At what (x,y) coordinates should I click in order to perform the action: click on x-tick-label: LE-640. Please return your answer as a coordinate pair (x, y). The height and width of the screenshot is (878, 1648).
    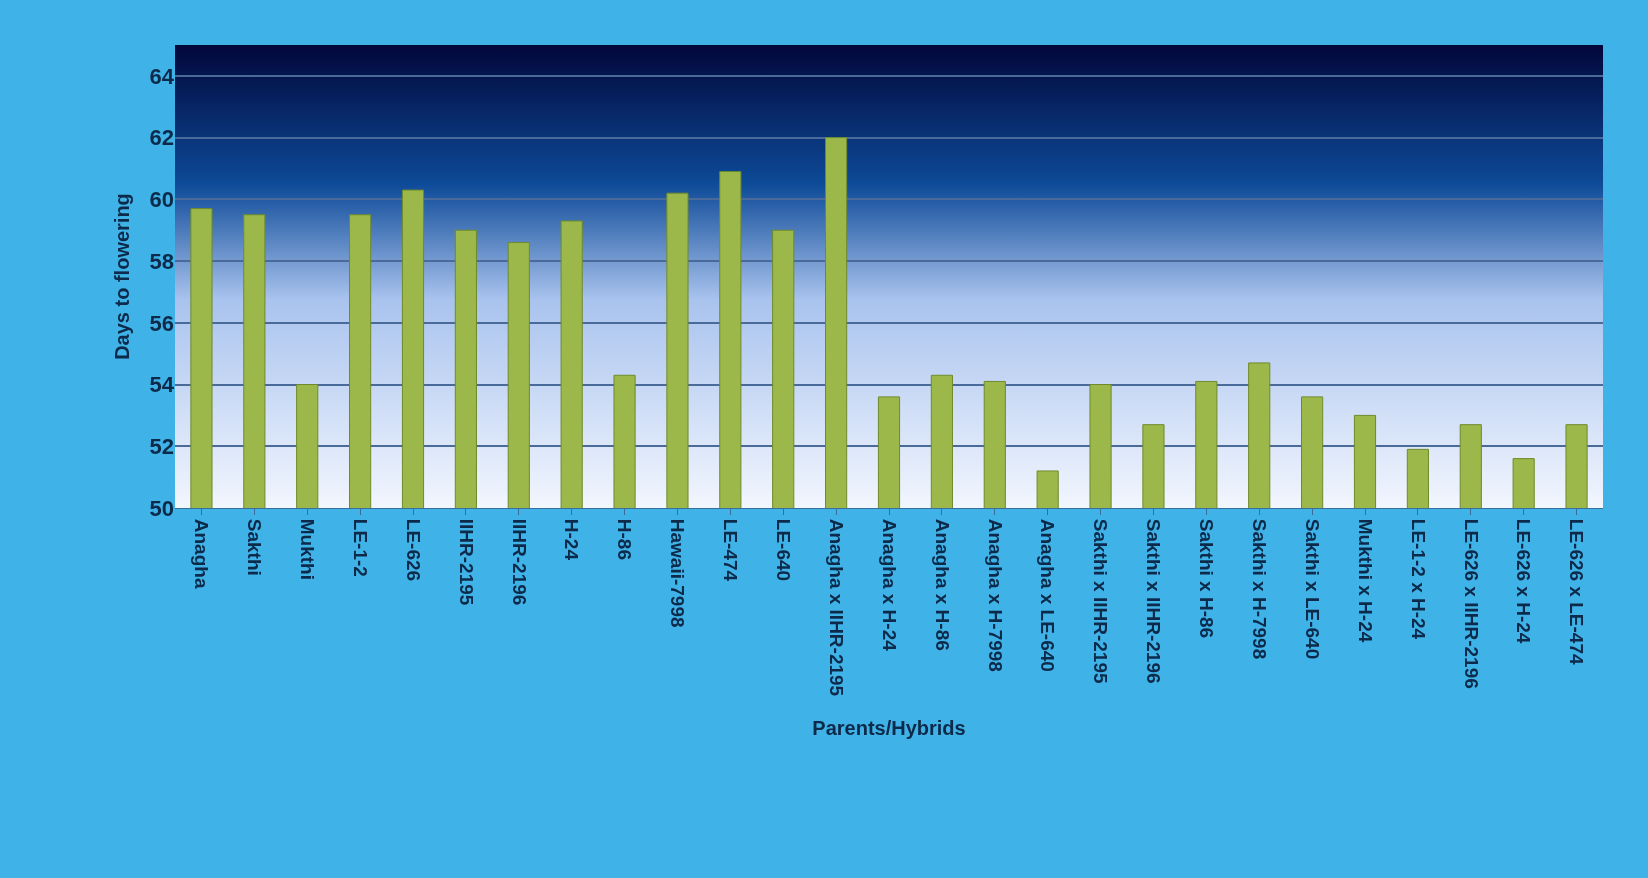
    Looking at the image, I should click on (784, 550).